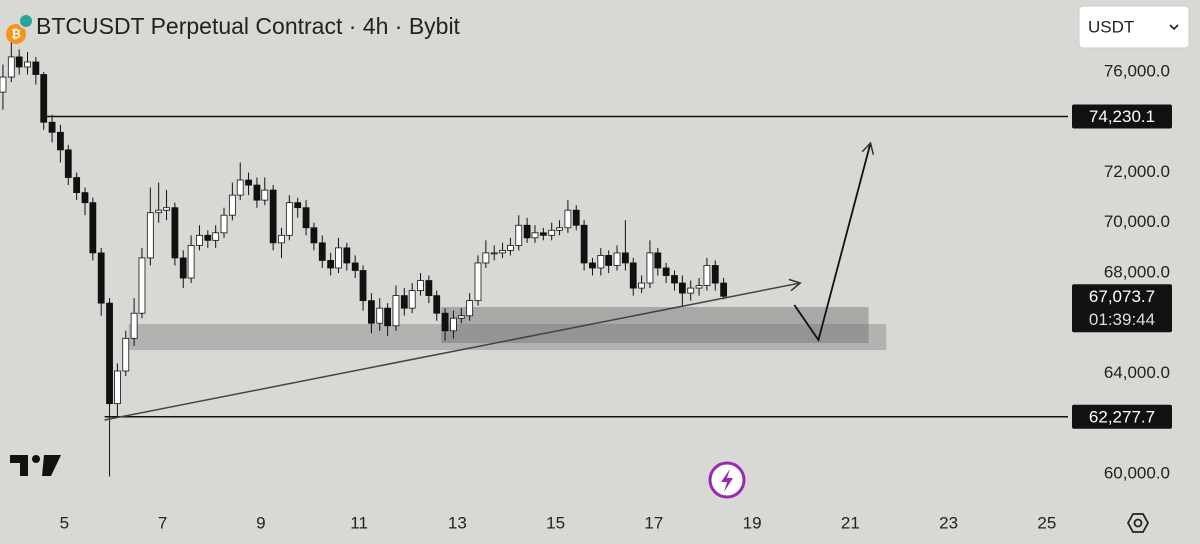 The width and height of the screenshot is (1200, 544). What do you see at coordinates (653, 522) in the screenshot?
I see `x-tick-label: 17` at bounding box center [653, 522].